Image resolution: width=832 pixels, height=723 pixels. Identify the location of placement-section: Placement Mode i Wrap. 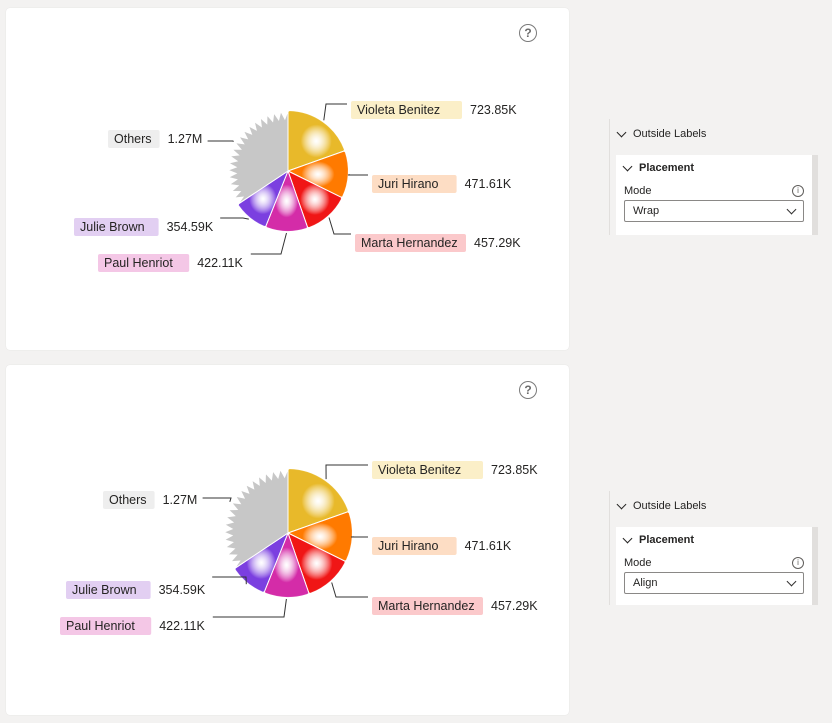
(717, 195).